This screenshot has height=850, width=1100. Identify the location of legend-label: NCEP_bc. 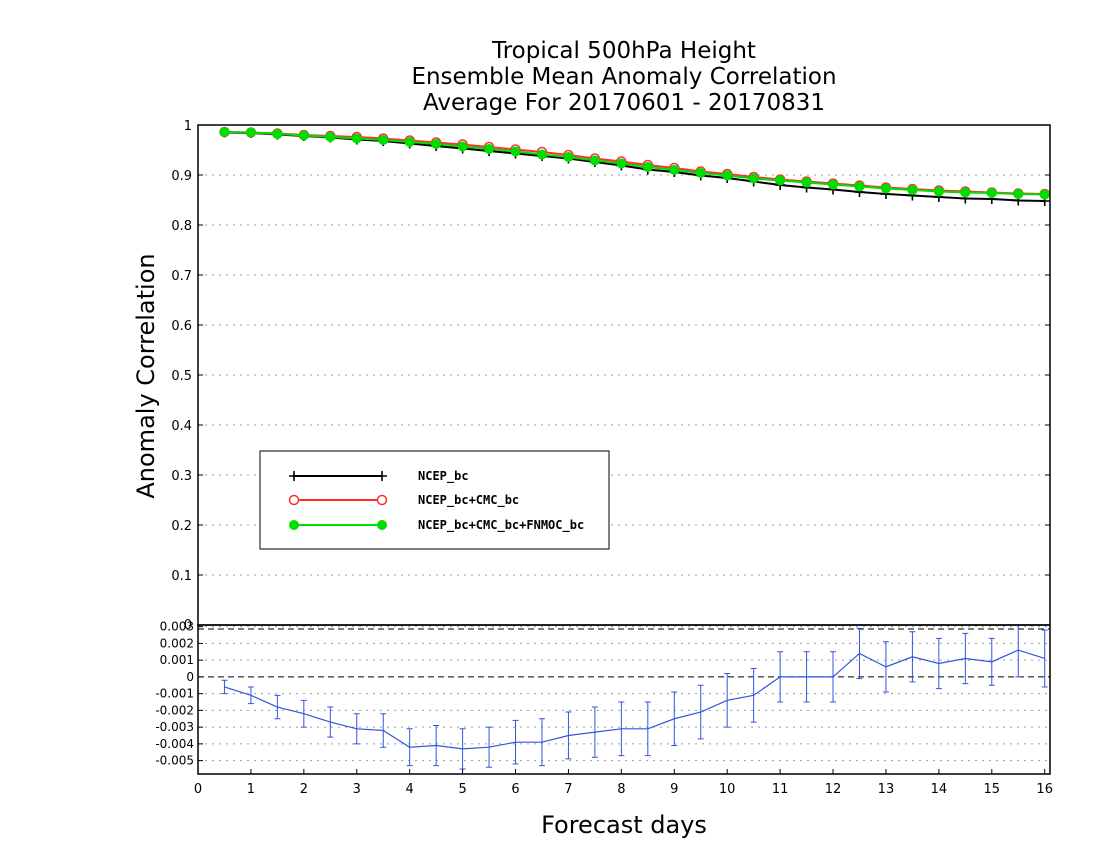
(443, 476).